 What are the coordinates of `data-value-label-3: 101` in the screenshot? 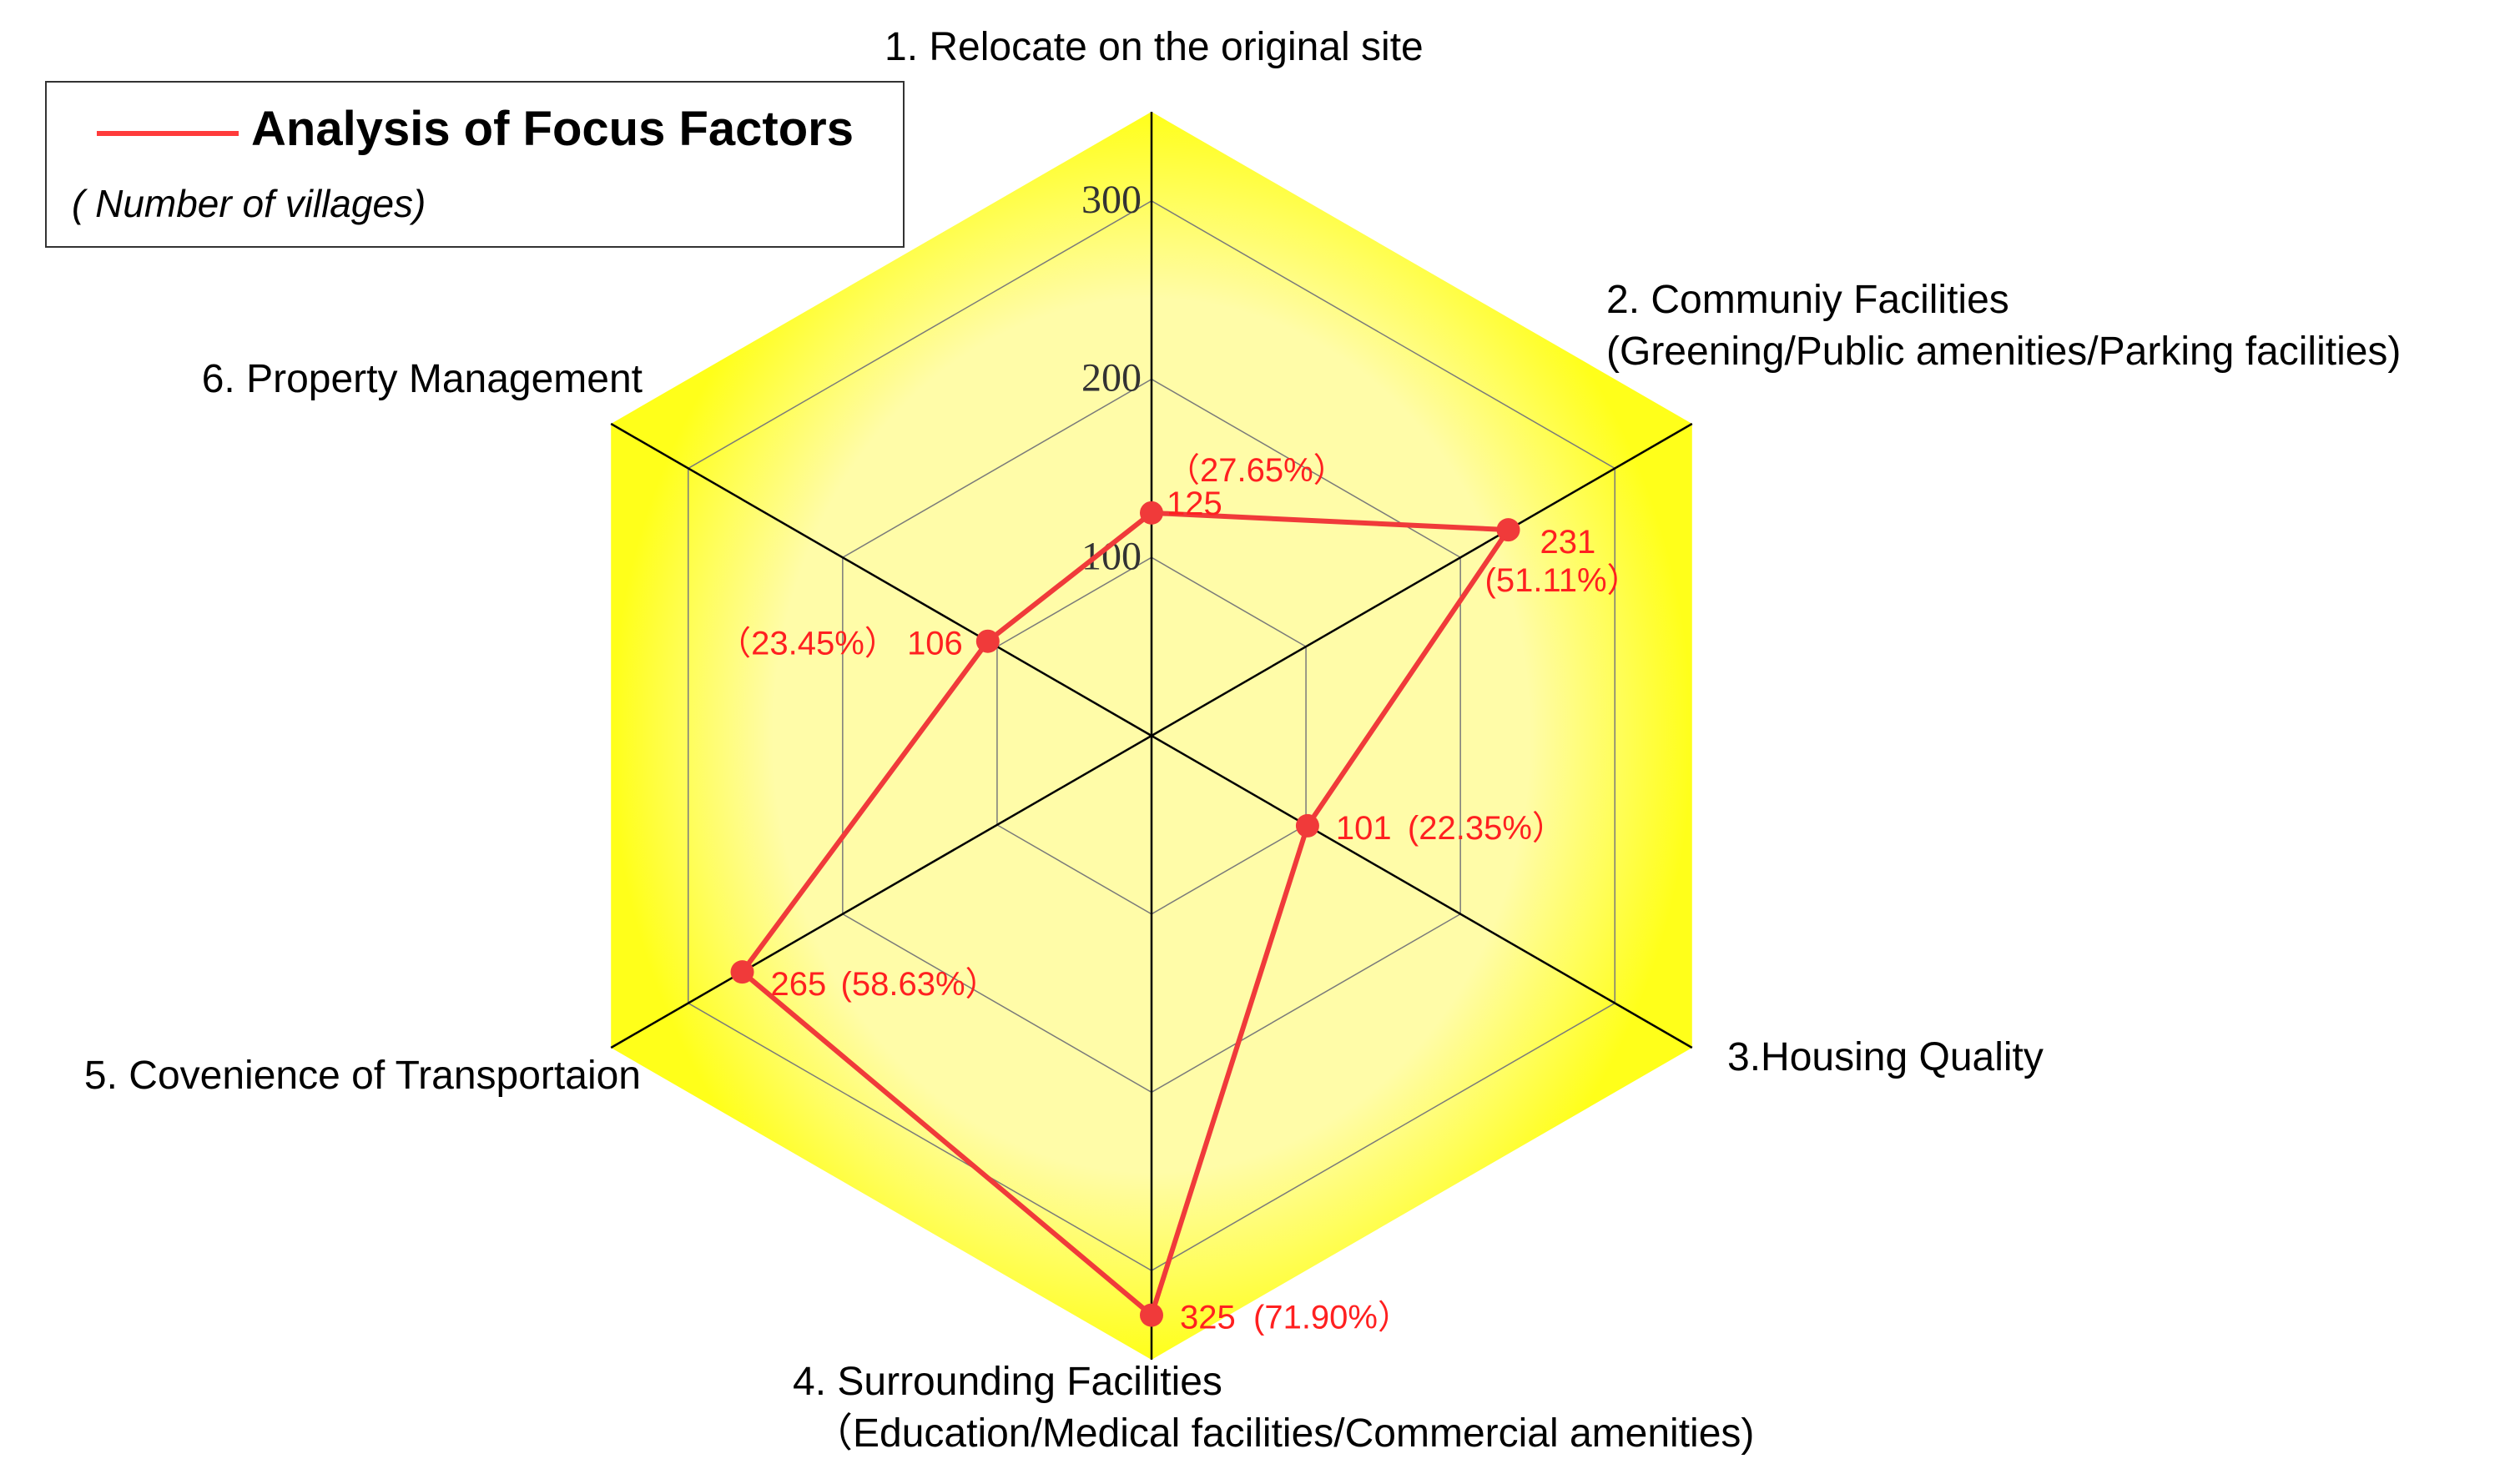 It's located at (1364, 829).